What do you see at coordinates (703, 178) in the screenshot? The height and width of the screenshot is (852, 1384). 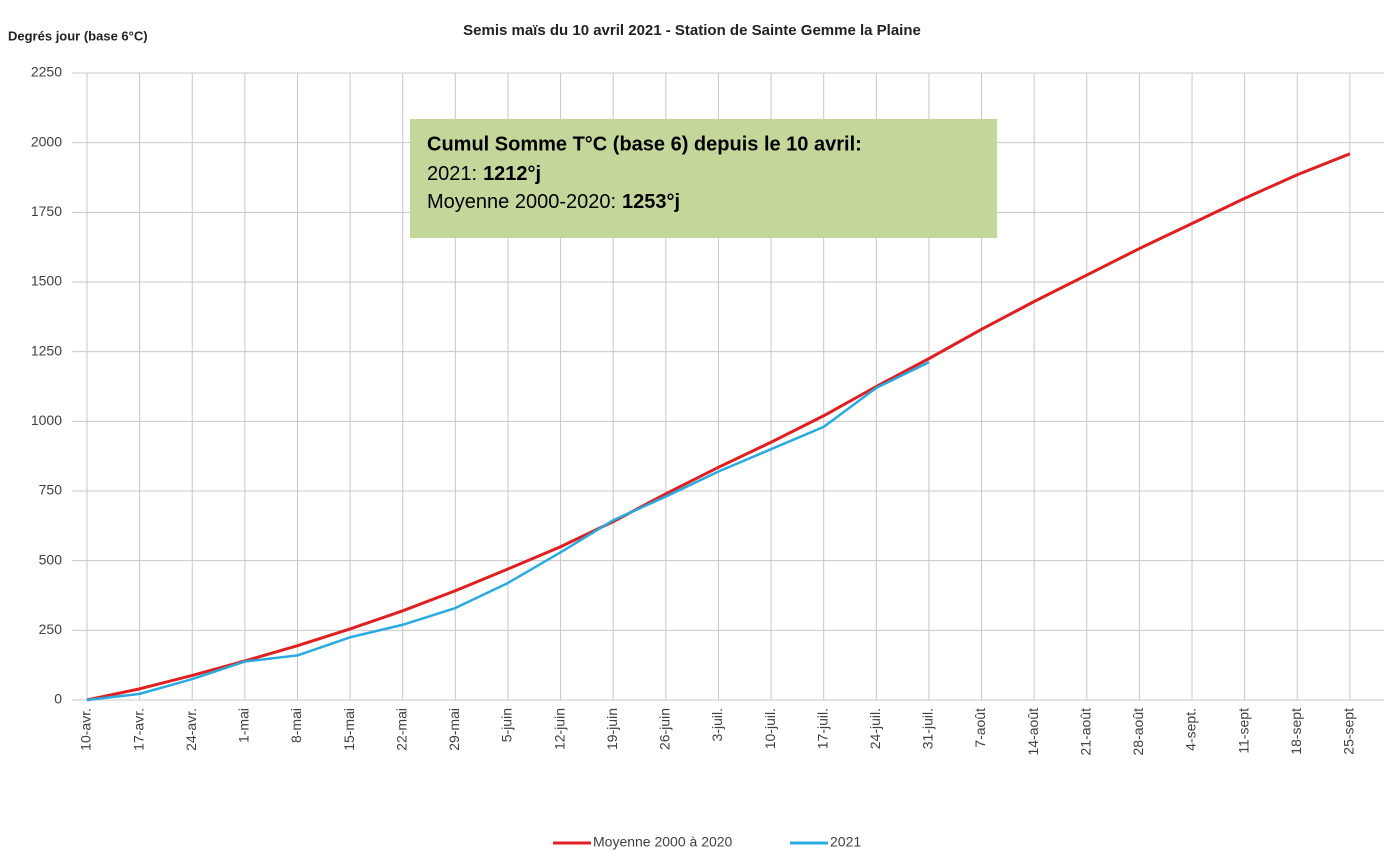 I see `annotation-box` at bounding box center [703, 178].